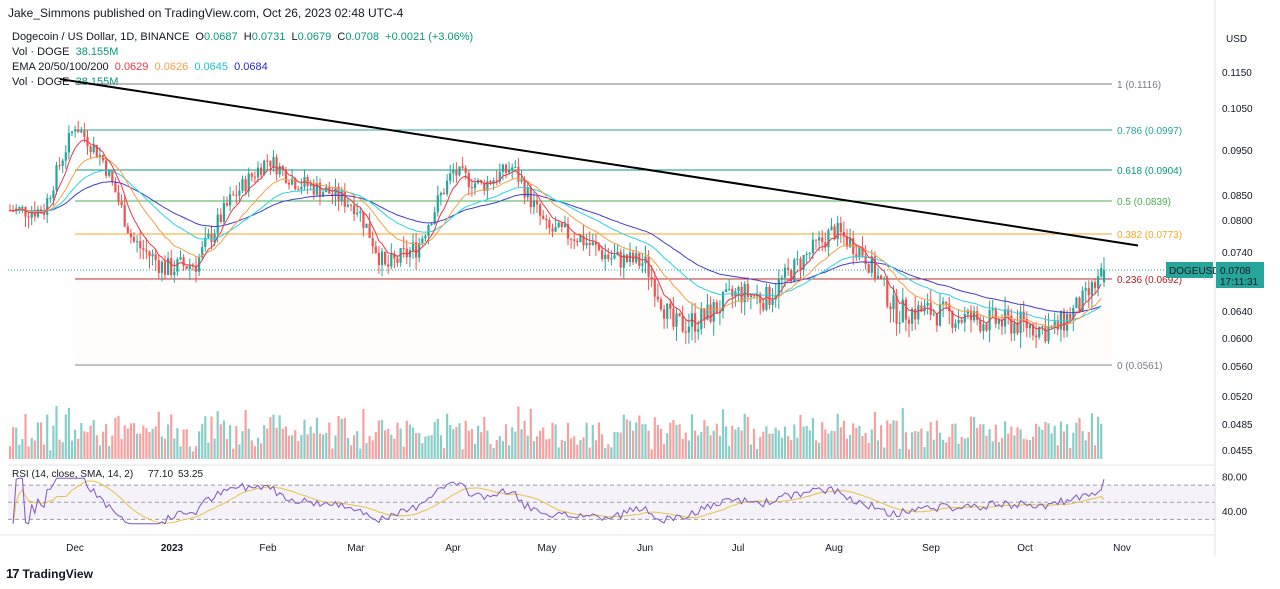  What do you see at coordinates (1149, 131) in the screenshot?
I see `fib-label-1: 0.786 (0.0997)` at bounding box center [1149, 131].